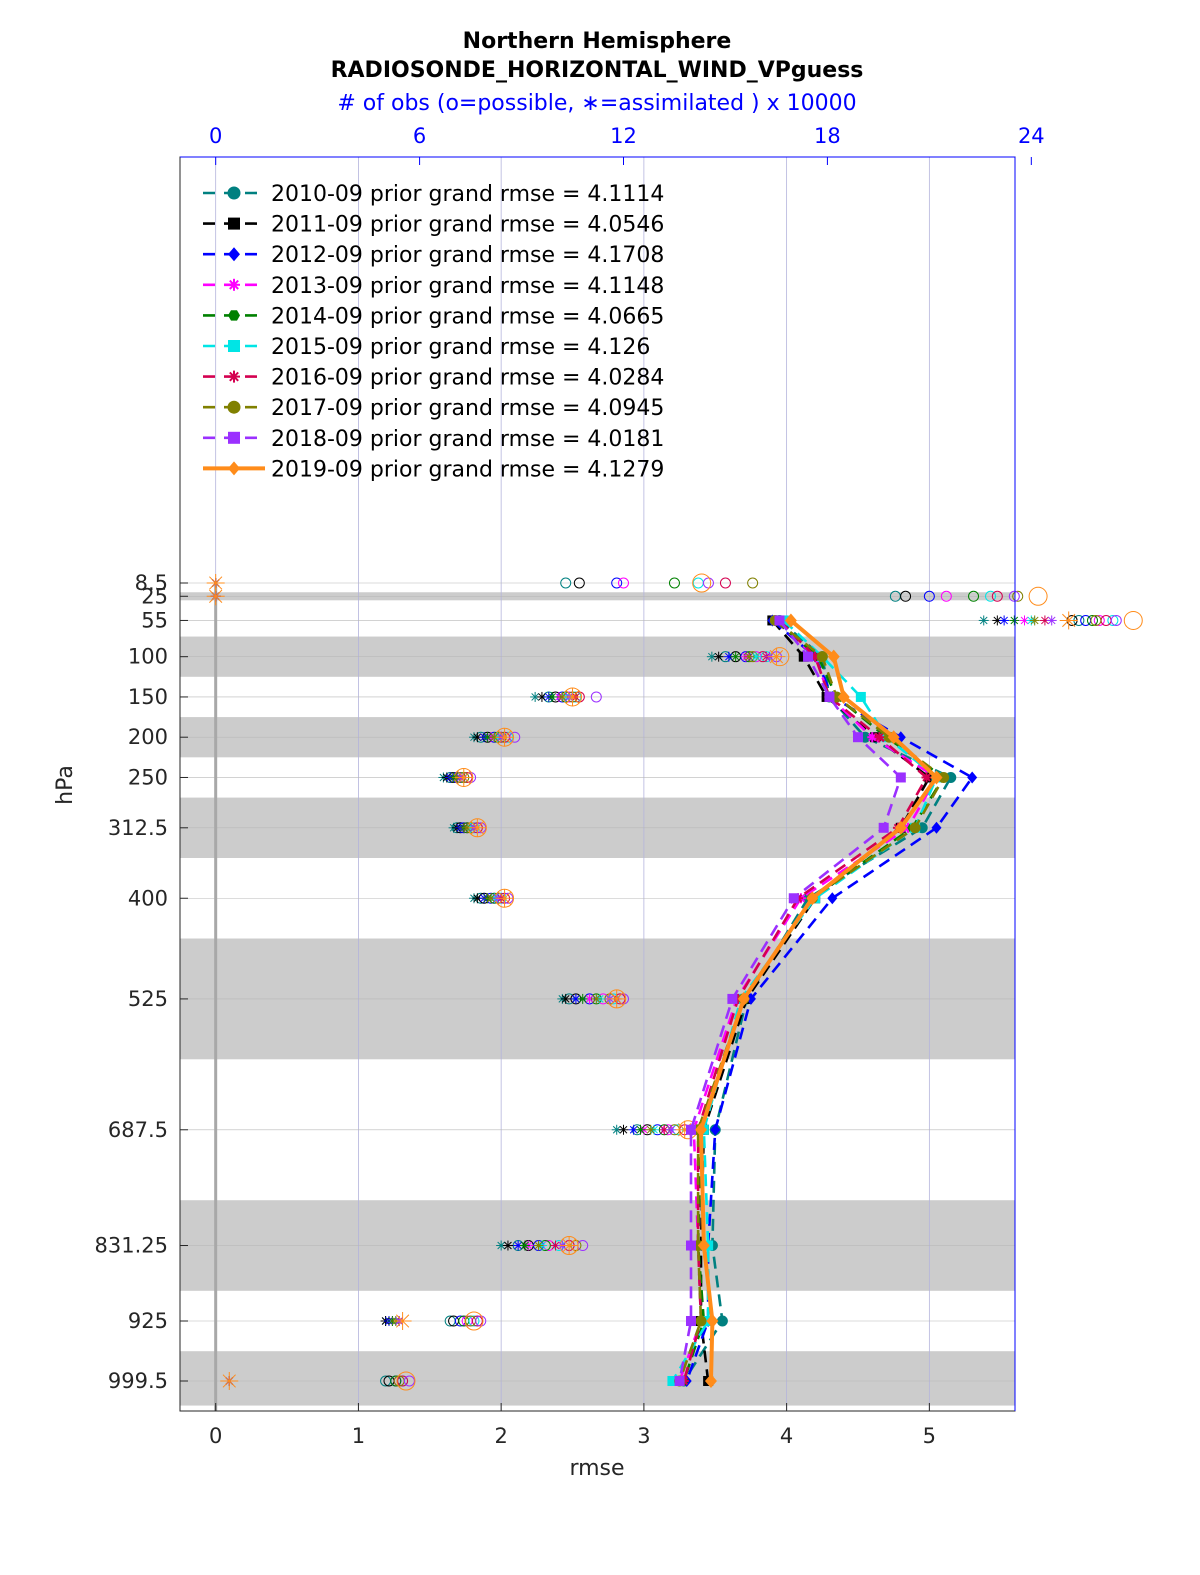 The height and width of the screenshot is (1575, 1200). Describe the element at coordinates (500, 1436) in the screenshot. I see `x-tick-label: 2` at that location.